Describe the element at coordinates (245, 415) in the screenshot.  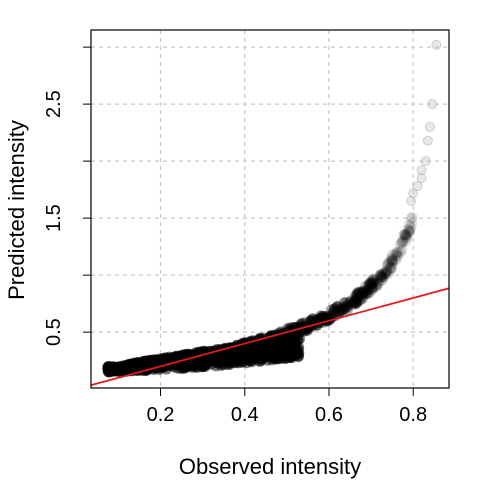
I see `x-tick-label: 0.4` at that location.